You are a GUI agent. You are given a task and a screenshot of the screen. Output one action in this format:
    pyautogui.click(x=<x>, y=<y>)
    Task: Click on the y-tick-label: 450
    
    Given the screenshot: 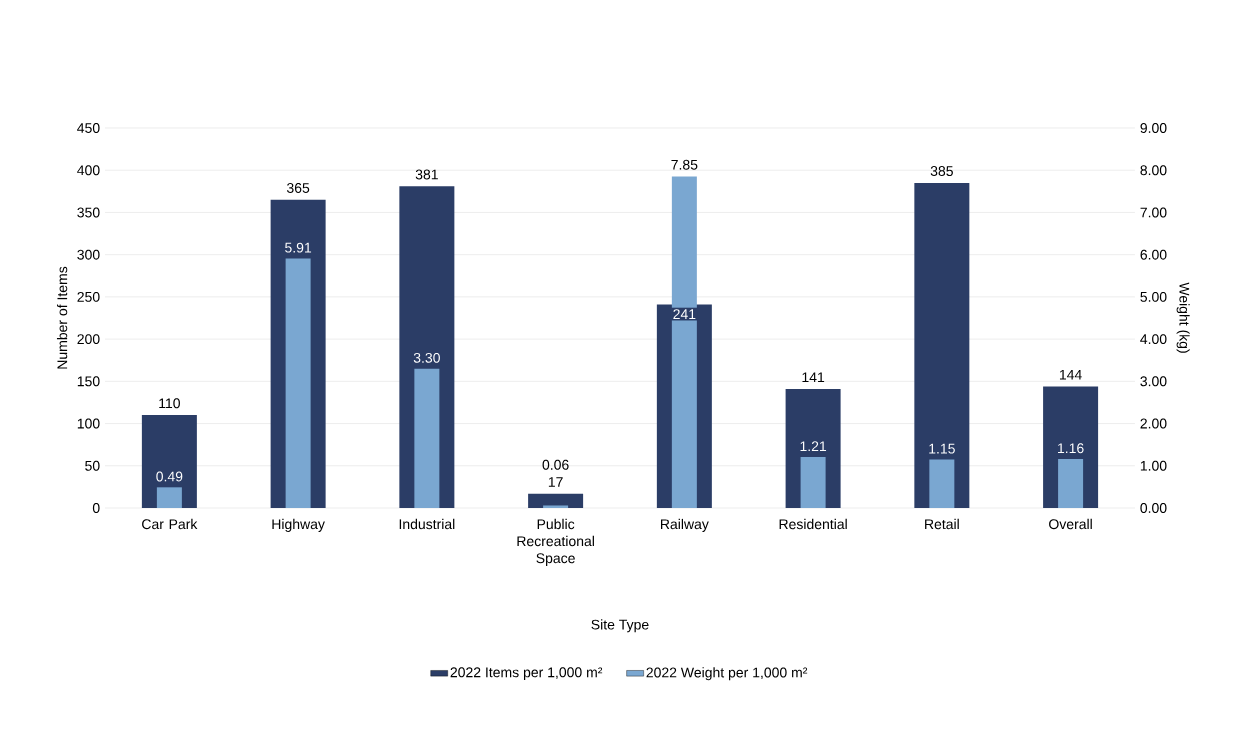 What is the action you would take?
    pyautogui.click(x=88, y=128)
    